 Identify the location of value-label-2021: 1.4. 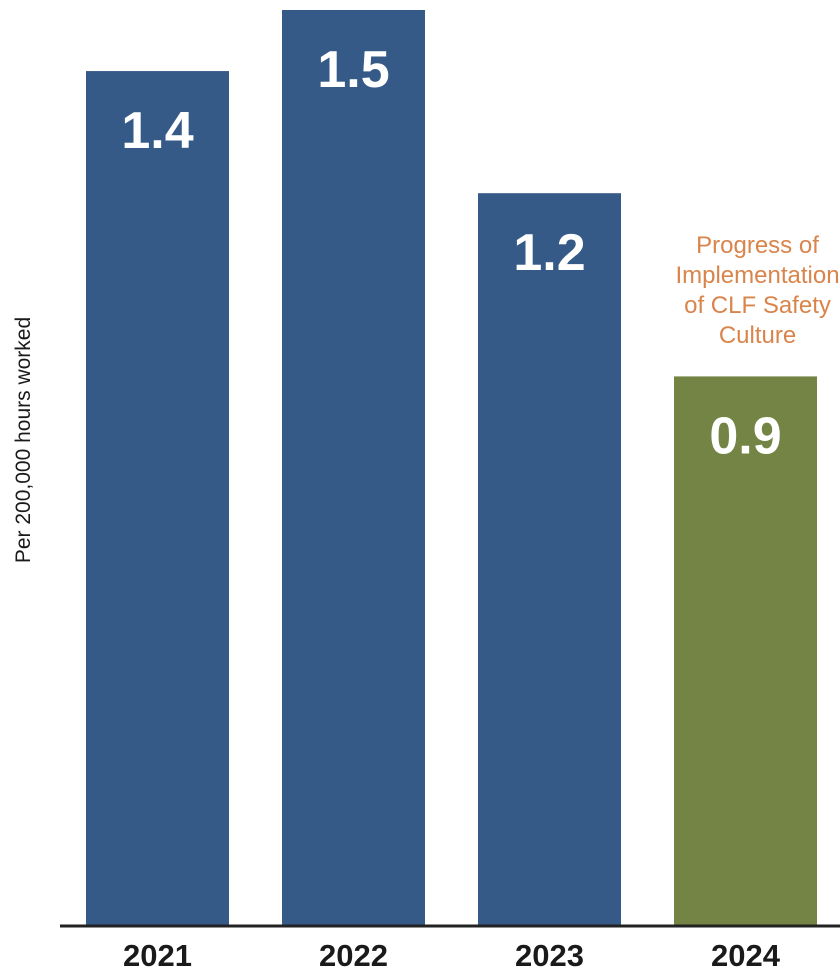
(157, 131).